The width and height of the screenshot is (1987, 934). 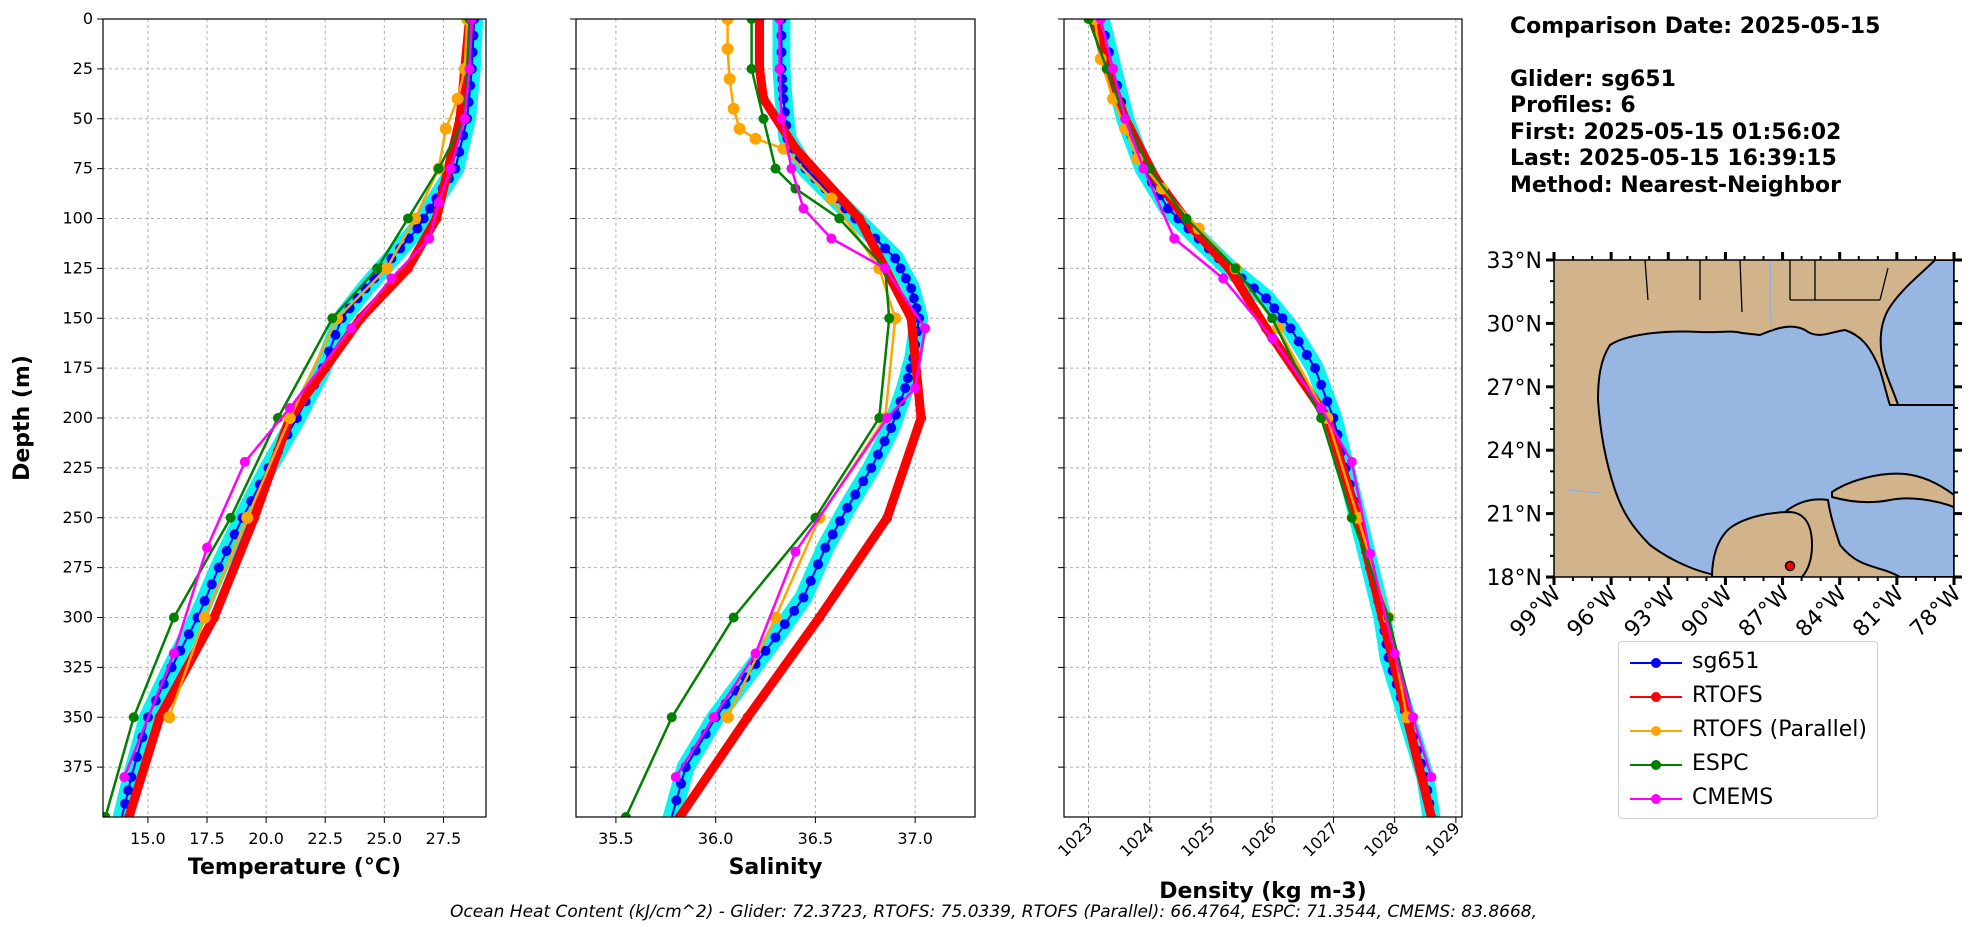 I want to click on x-axis-label: Density (kg m-3), so click(x=1263, y=891).